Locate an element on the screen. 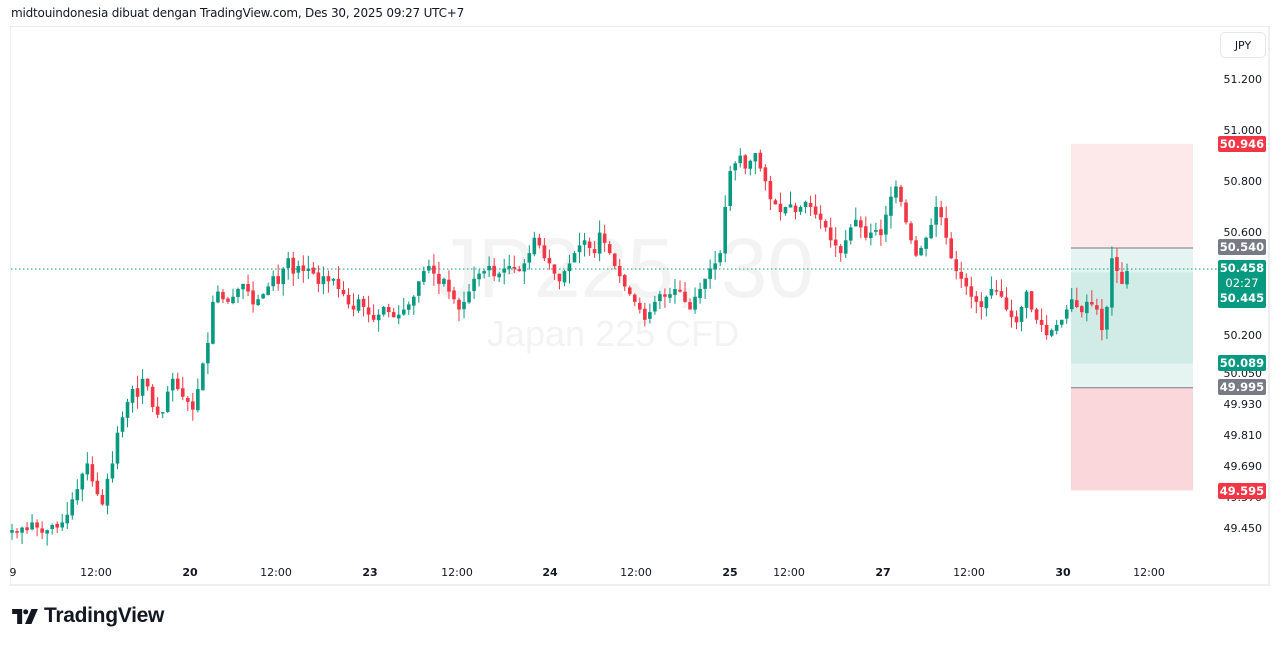  stop-loss-price-tag: 49.595 is located at coordinates (1242, 491).